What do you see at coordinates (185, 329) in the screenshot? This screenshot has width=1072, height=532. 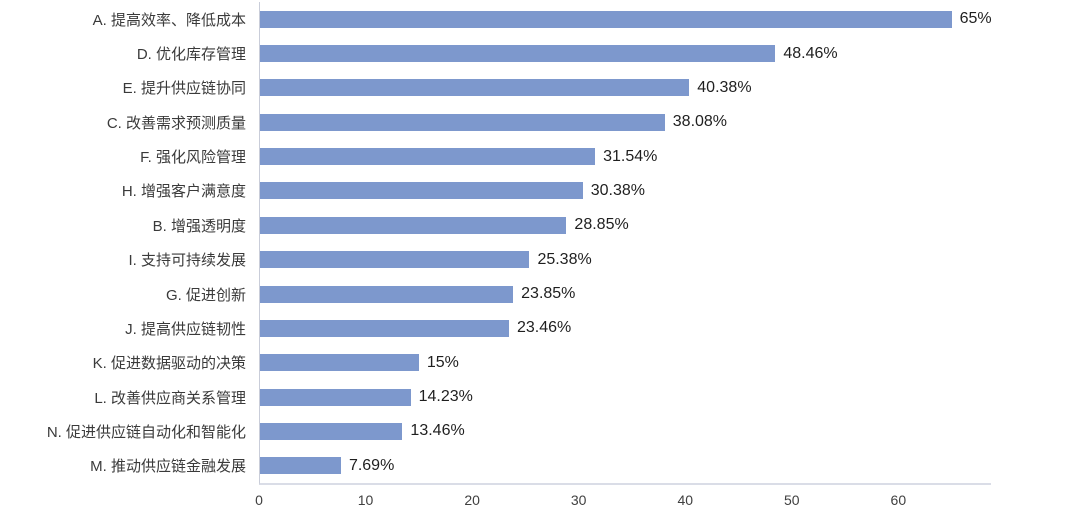 I see `category-label: J. 提高供应链韧性` at bounding box center [185, 329].